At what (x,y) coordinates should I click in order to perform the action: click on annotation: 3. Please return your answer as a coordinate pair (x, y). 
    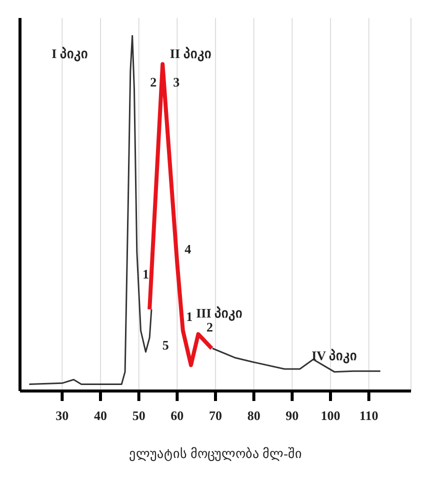
    Looking at the image, I should click on (176, 82).